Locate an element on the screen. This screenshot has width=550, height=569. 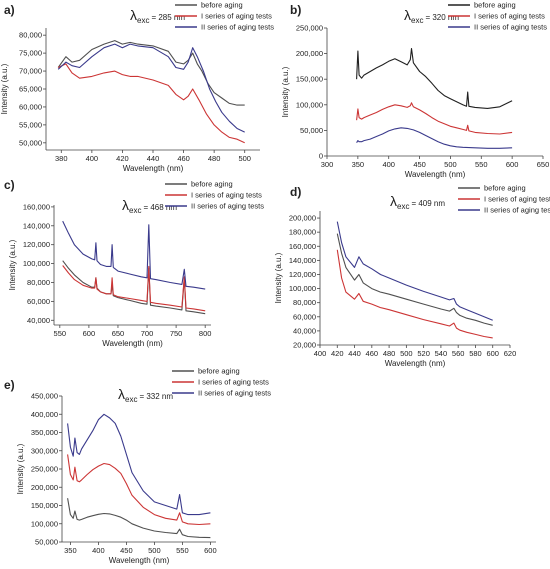
y-tick-label: 80,000 is located at coordinates (304, 302).